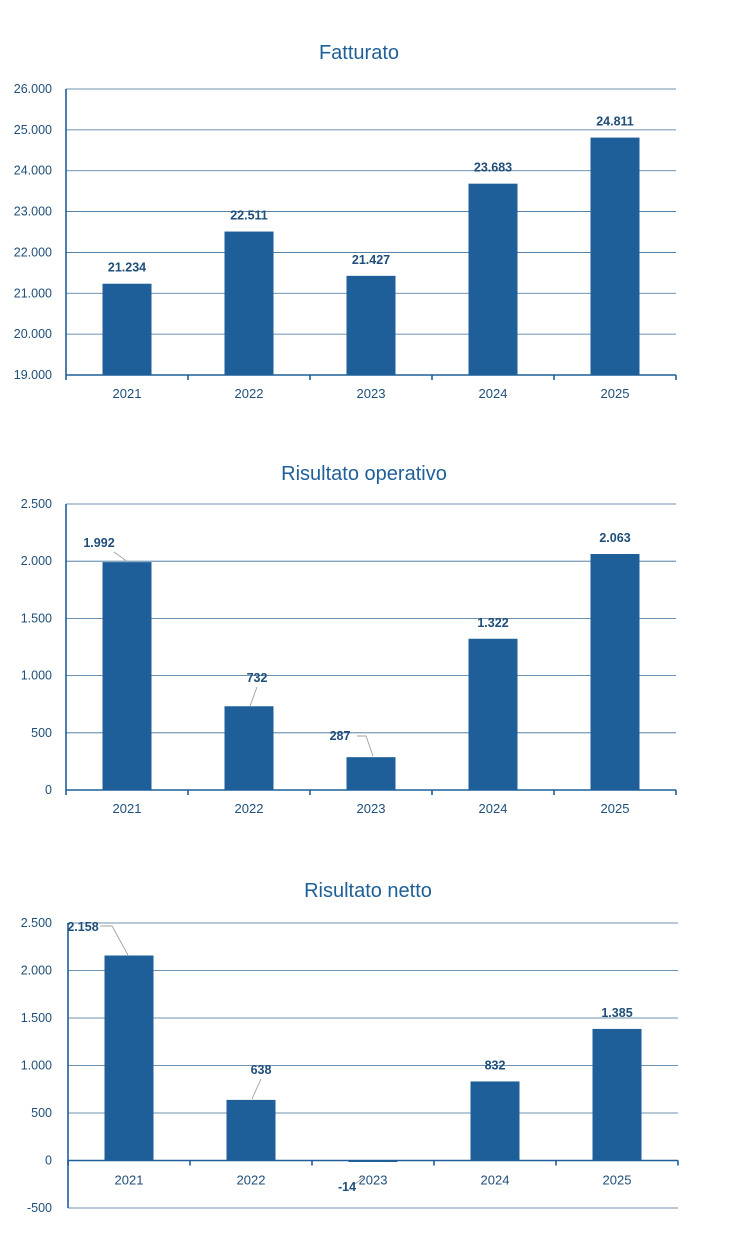 This screenshot has height=1256, width=744. I want to click on chart-title: Risultato netto, so click(368, 891).